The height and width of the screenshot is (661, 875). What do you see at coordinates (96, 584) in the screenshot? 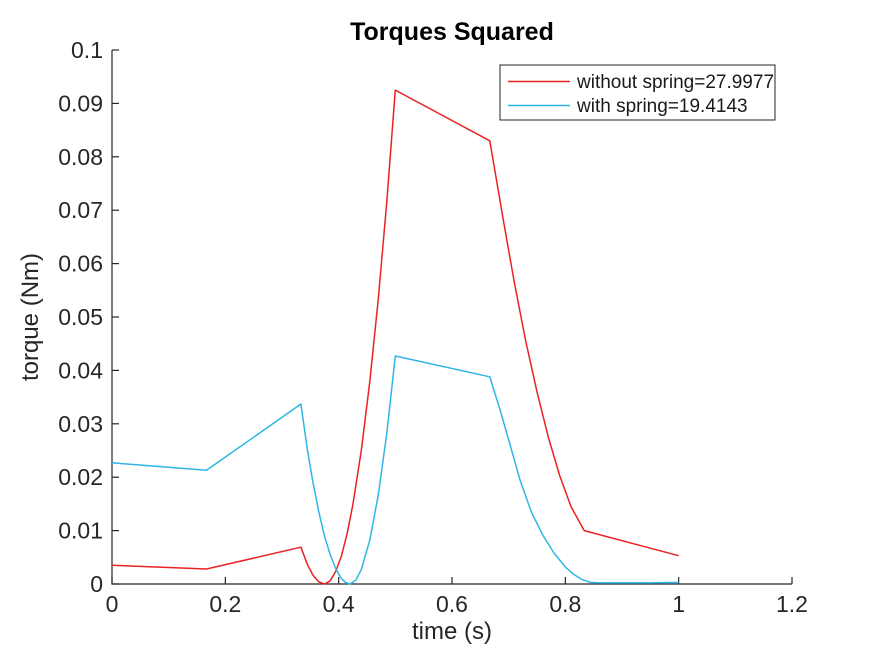
I see `y-tick-label: 0` at bounding box center [96, 584].